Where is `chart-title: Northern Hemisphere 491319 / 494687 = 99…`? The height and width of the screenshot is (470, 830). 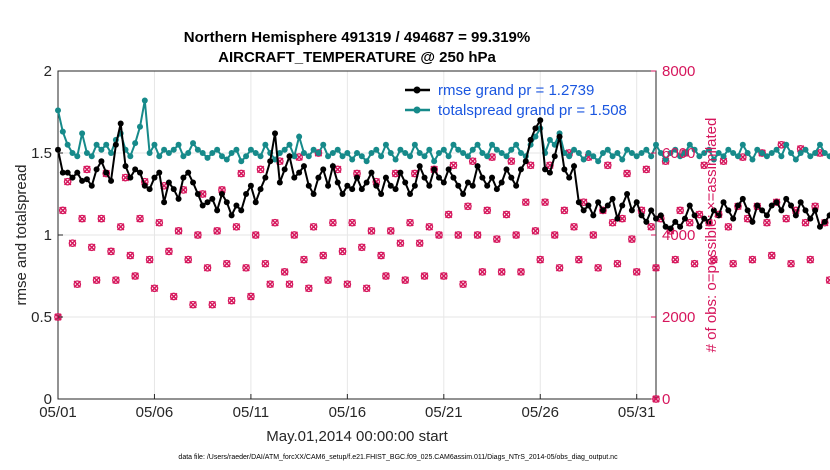 chart-title: Northern Hemisphere 491319 / 494687 = 99… is located at coordinates (357, 37).